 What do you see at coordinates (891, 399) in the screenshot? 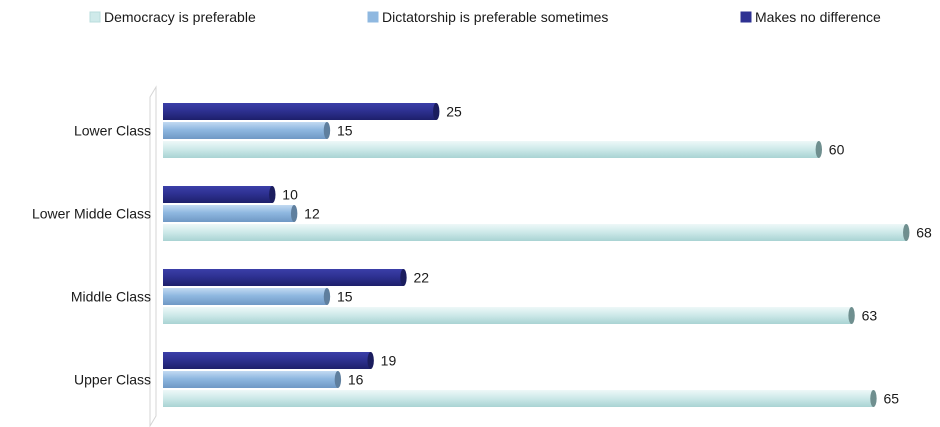
I see `value-label-upper-class-democracy-is-preferable: 65` at bounding box center [891, 399].